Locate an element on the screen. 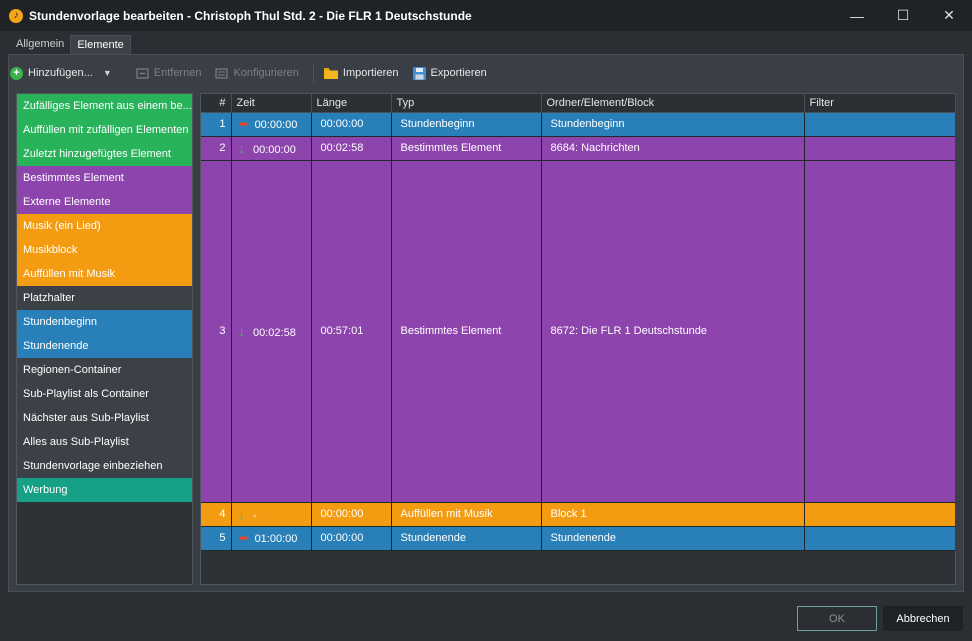 This screenshot has height=641, width=972. export-button: Exportieren is located at coordinates (449, 73).